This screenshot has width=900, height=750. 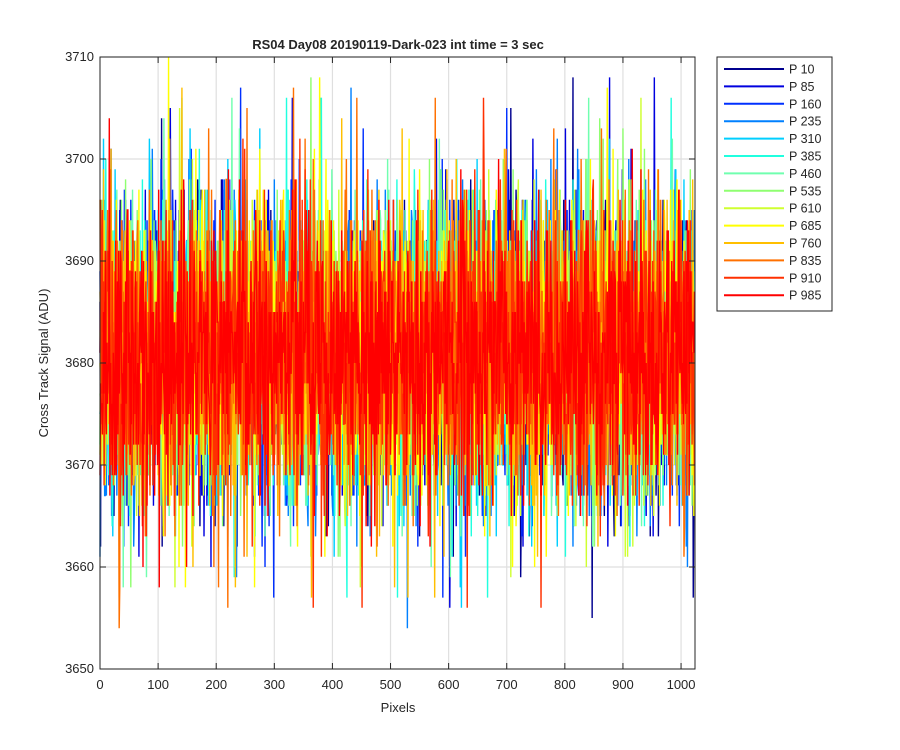 What do you see at coordinates (805, 157) in the screenshot?
I see `legend-label: P 385` at bounding box center [805, 157].